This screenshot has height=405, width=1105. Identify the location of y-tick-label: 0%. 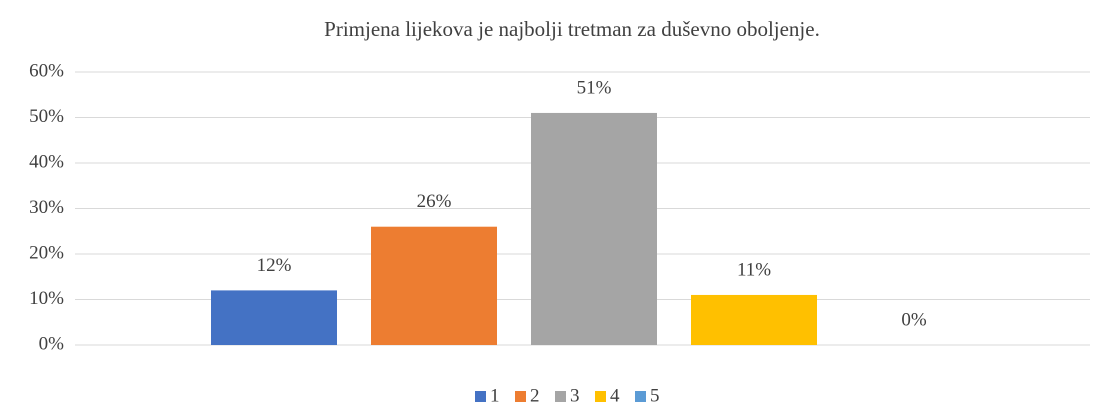
(52, 343).